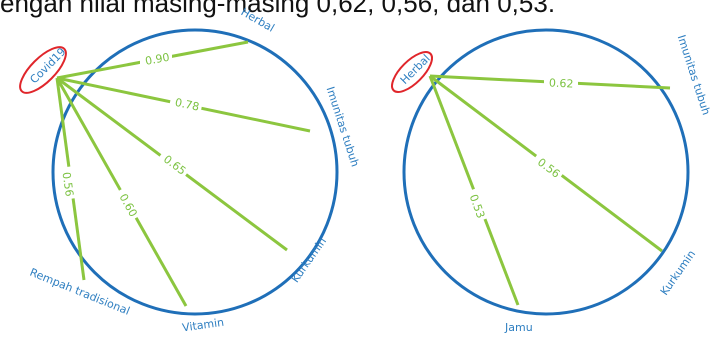 This screenshot has width=710, height=338. What do you see at coordinates (43, 70) in the screenshot?
I see `hub-highlight-covid19` at bounding box center [43, 70].